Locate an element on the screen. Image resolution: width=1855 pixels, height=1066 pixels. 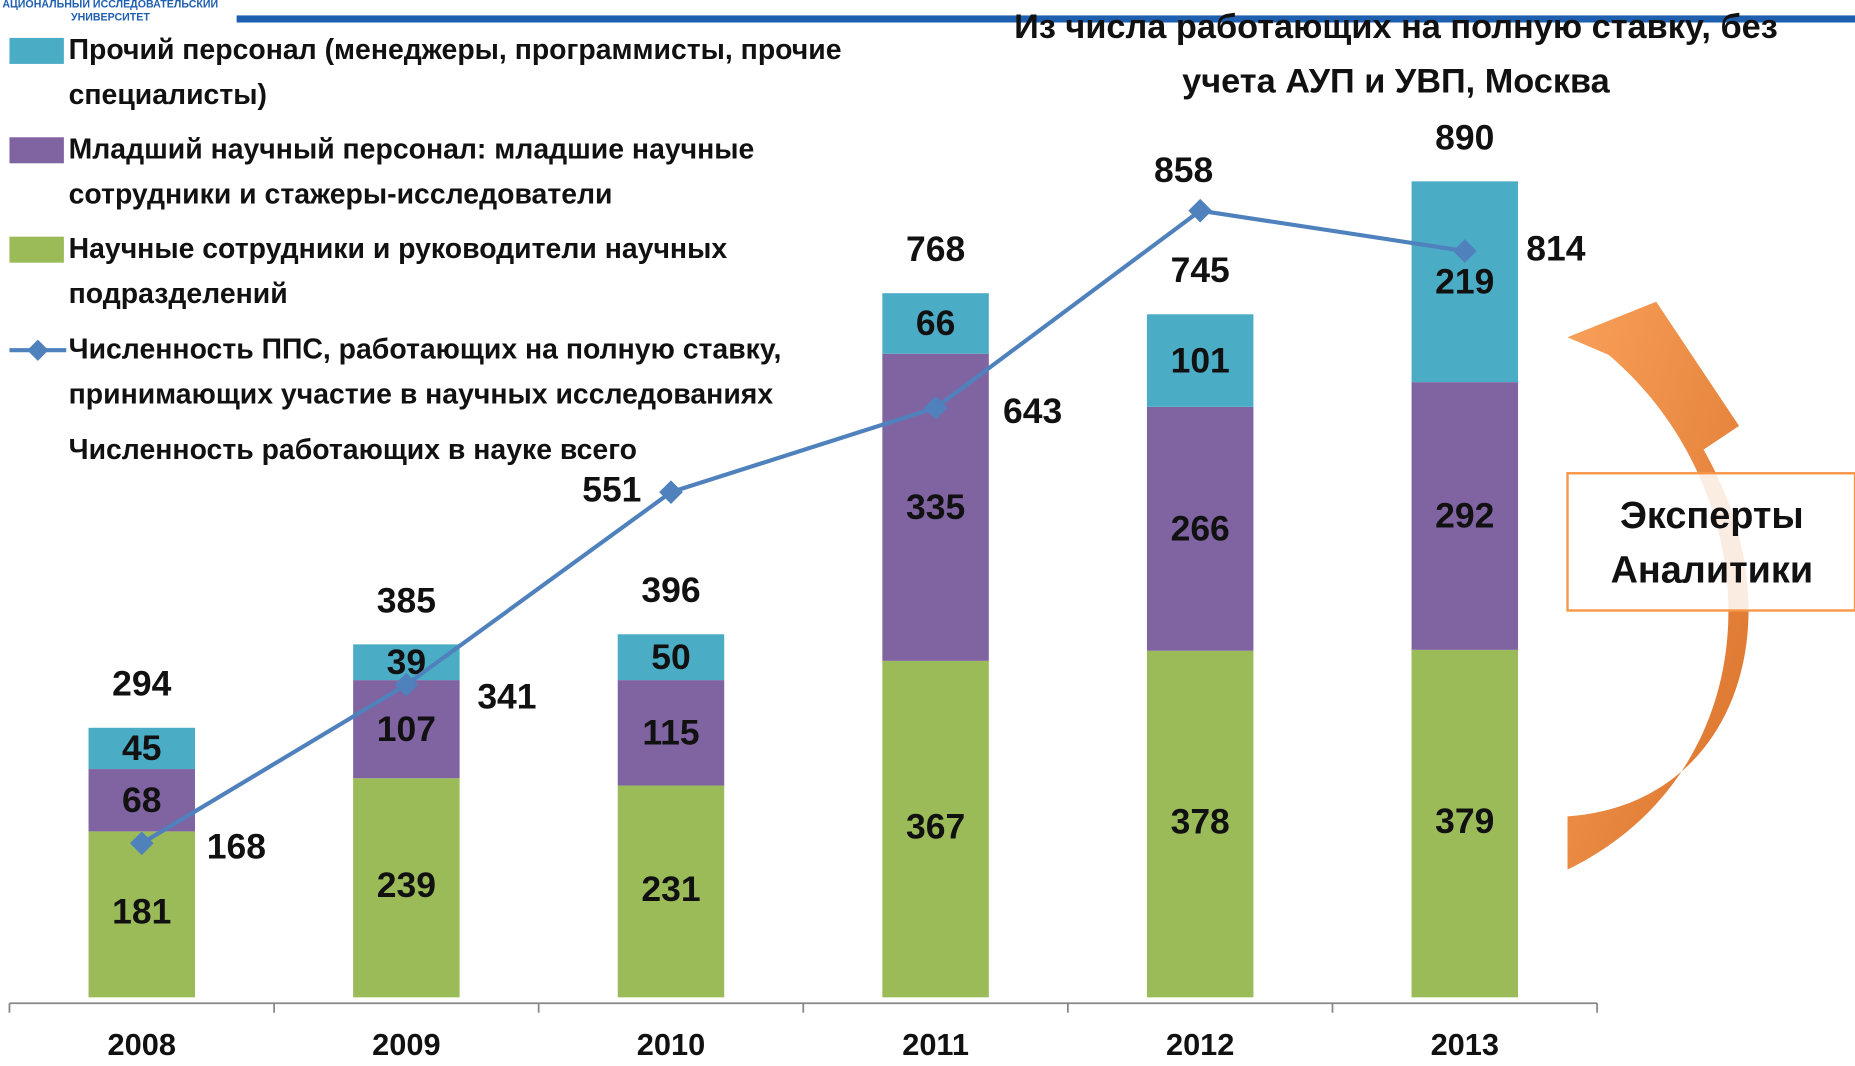
data-label: 292 is located at coordinates (1464, 516).